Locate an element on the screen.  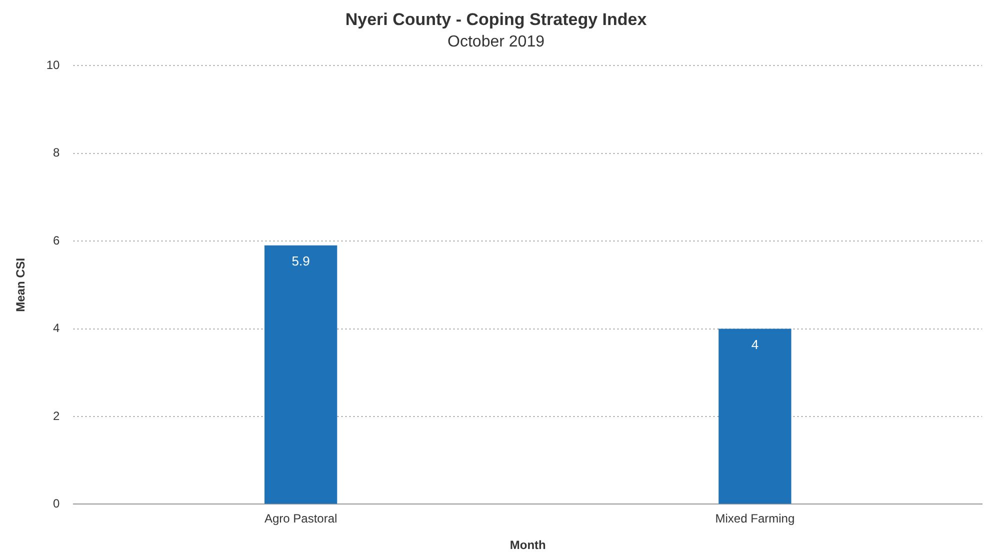
chart-title: Nyeri County - Coping Strategy Index is located at coordinates (496, 19).